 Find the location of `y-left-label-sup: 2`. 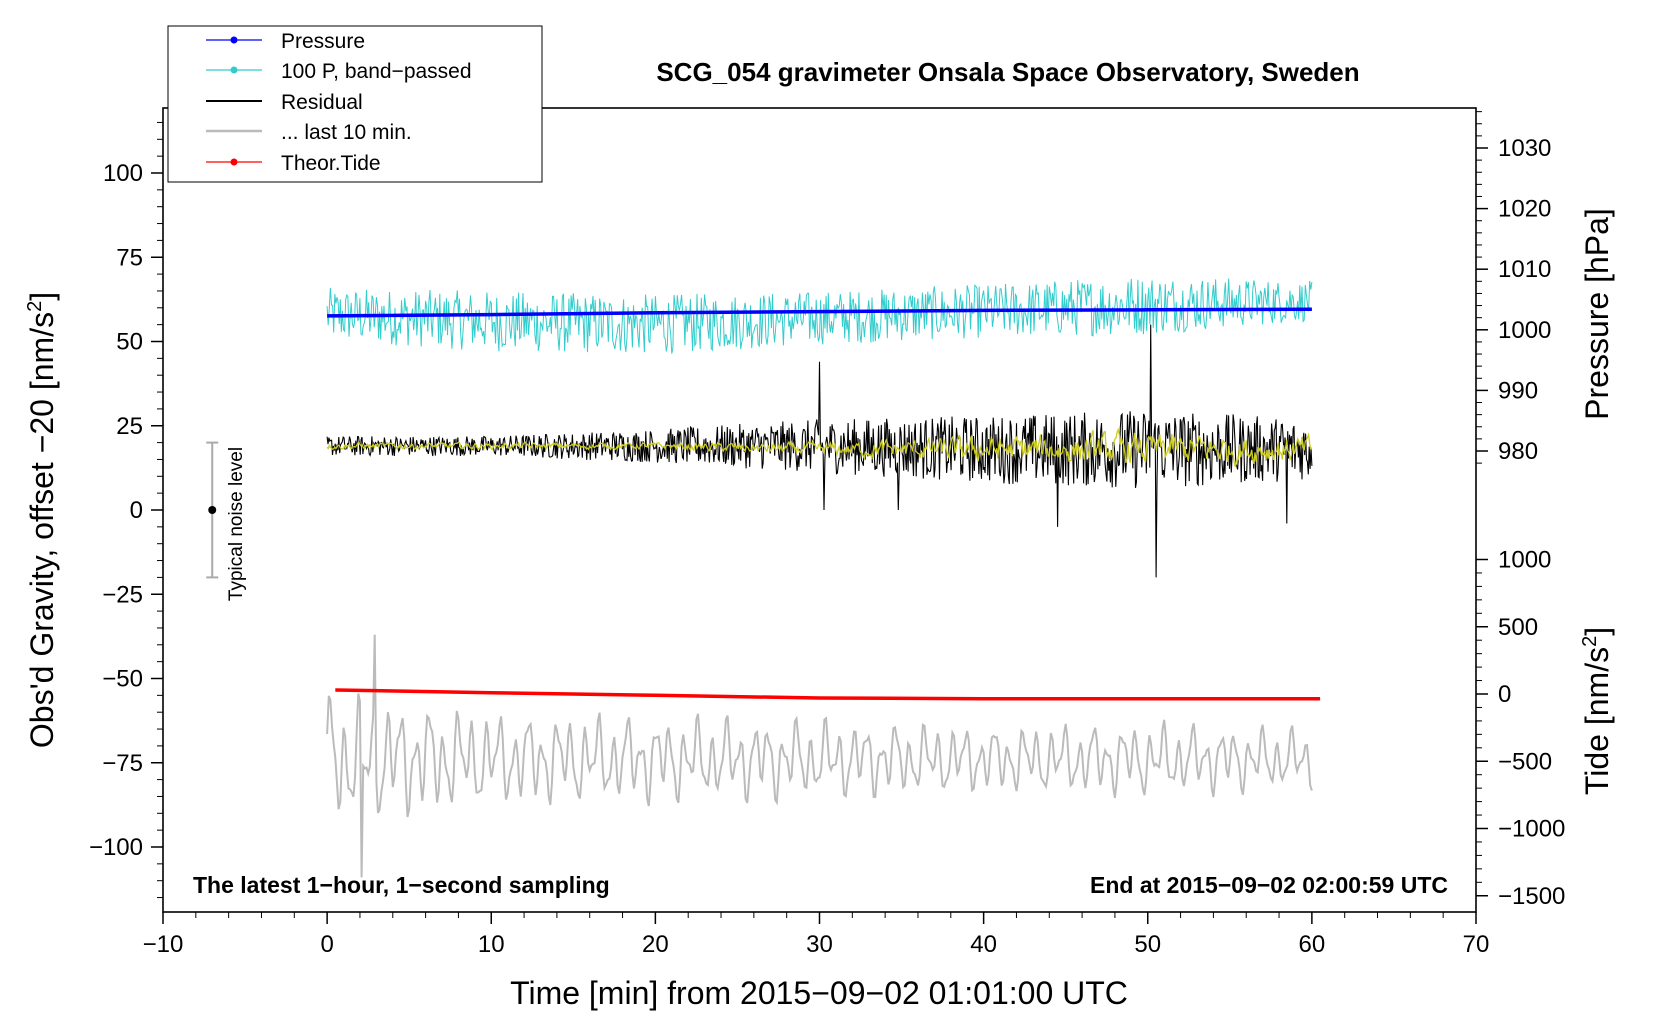

y-left-label-sup: 2 is located at coordinates (35, 306).